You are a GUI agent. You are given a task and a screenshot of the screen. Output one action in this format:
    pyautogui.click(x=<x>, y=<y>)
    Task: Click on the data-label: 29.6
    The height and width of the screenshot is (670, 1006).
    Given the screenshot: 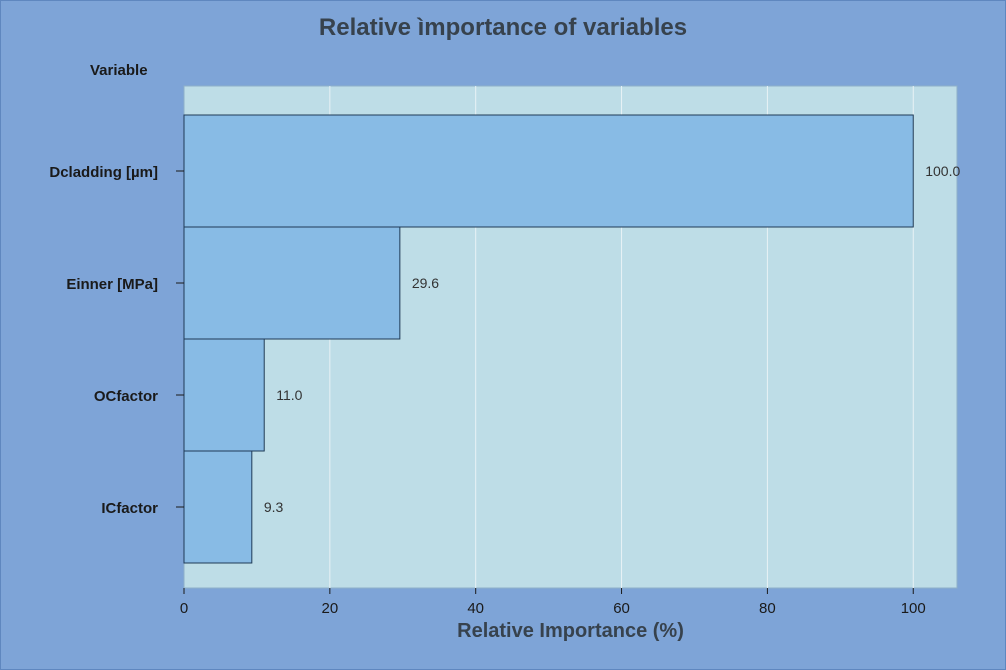 What is the action you would take?
    pyautogui.click(x=425, y=283)
    